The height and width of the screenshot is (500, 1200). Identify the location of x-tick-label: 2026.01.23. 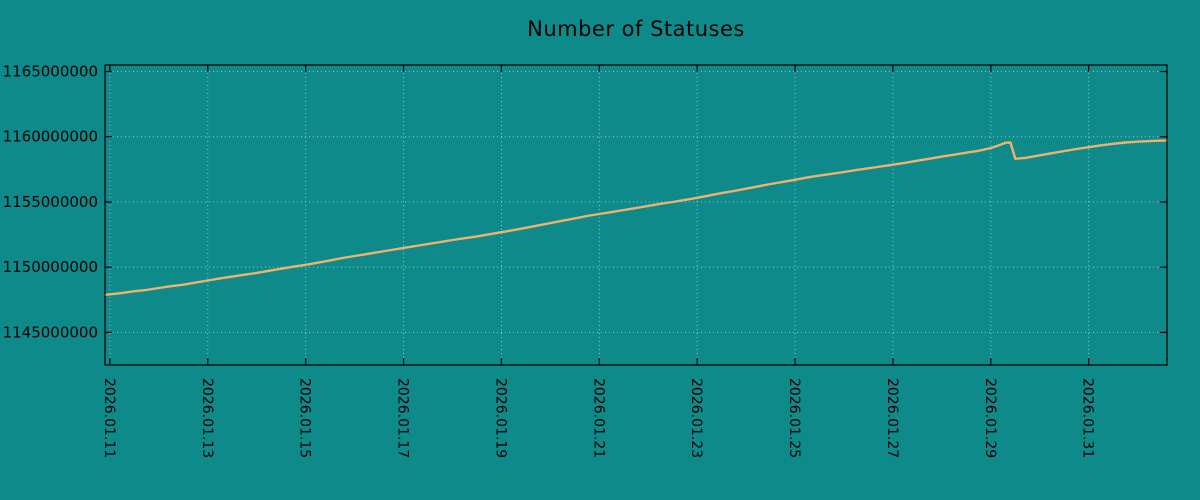
(696, 418).